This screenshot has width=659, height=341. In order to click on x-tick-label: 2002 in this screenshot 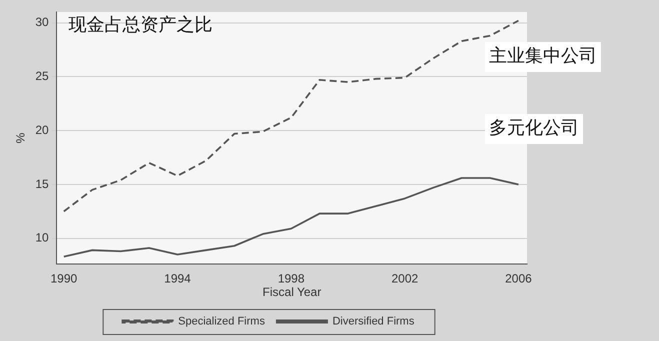, I will do `click(404, 279)`.